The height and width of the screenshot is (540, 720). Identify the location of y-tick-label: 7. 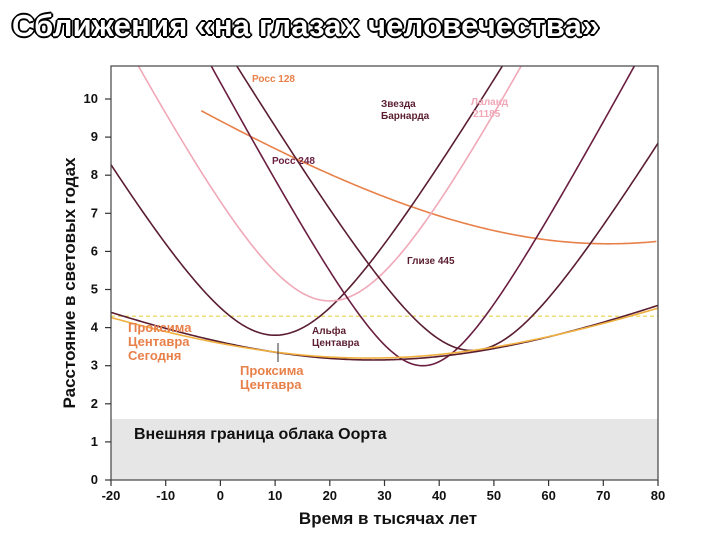
(94, 212).